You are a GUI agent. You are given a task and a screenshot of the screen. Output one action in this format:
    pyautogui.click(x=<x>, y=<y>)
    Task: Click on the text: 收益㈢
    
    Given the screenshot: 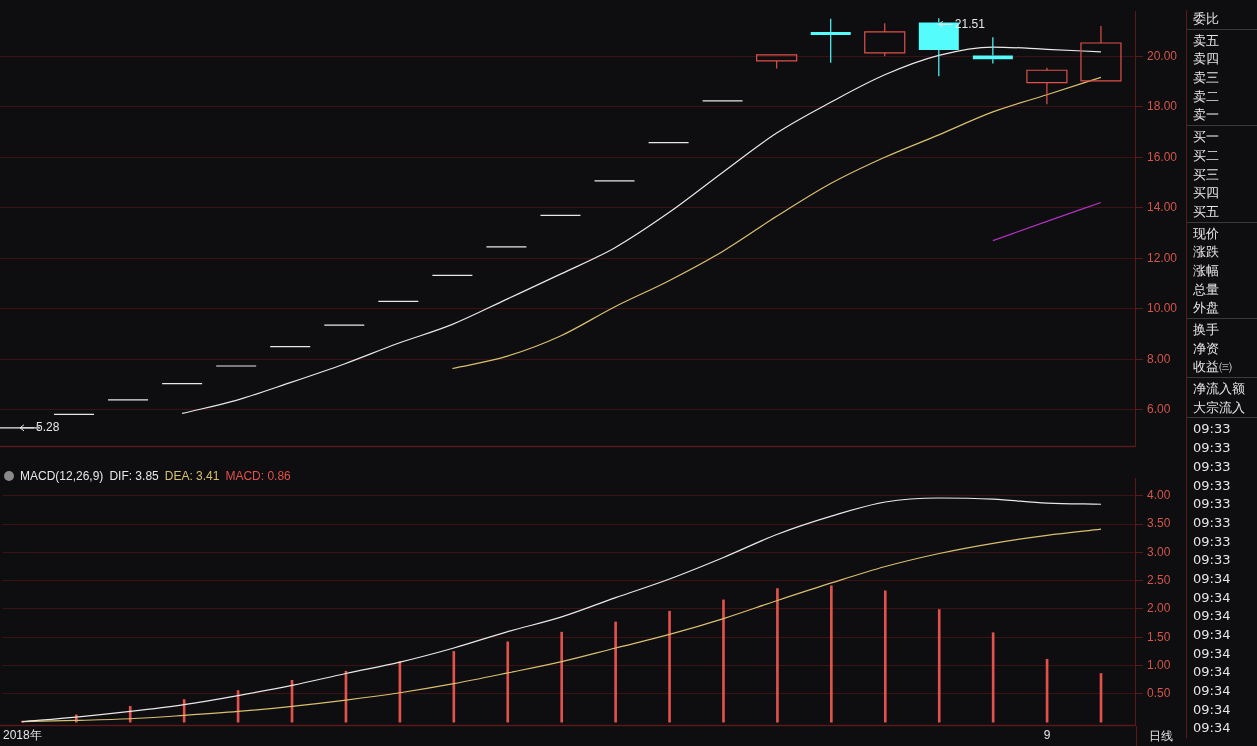 What is the action you would take?
    pyautogui.click(x=1222, y=368)
    